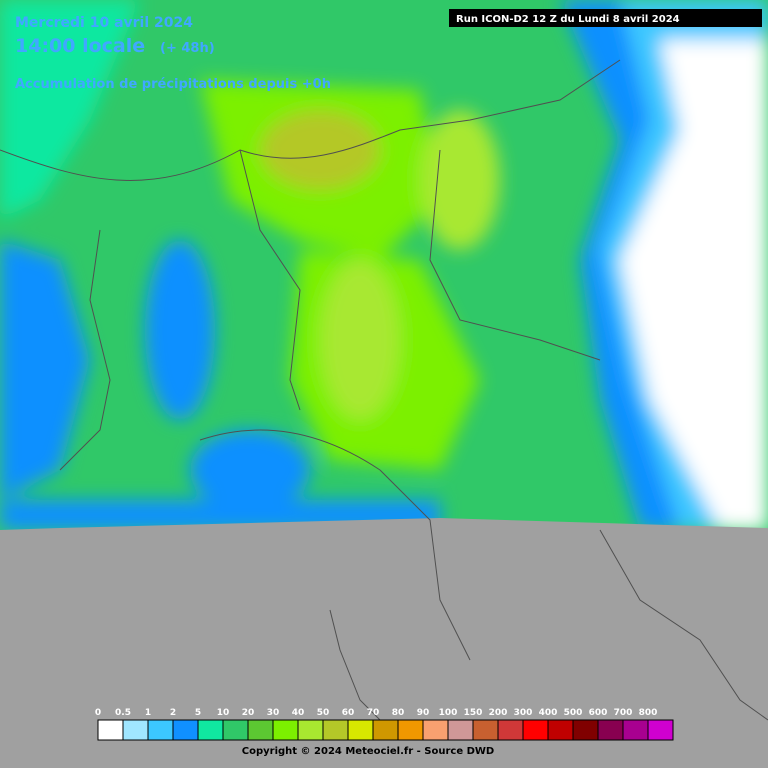 The image size is (768, 772). What do you see at coordinates (623, 713) in the screenshot?
I see `legend-label: 700` at bounding box center [623, 713].